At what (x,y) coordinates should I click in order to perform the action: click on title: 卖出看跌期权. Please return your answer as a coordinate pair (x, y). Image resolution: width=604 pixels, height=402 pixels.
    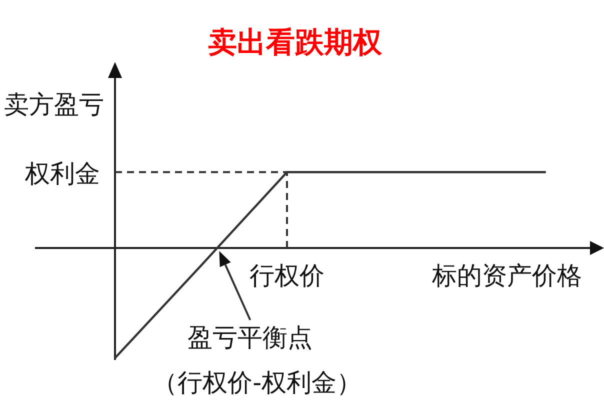
    Looking at the image, I should click on (295, 42).